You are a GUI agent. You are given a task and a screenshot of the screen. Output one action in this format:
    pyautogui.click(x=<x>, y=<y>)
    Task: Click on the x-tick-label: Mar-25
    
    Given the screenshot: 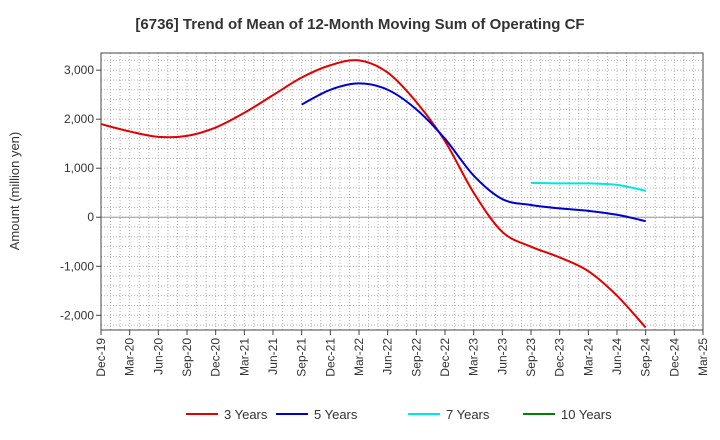 What is the action you would take?
    pyautogui.click(x=703, y=357)
    